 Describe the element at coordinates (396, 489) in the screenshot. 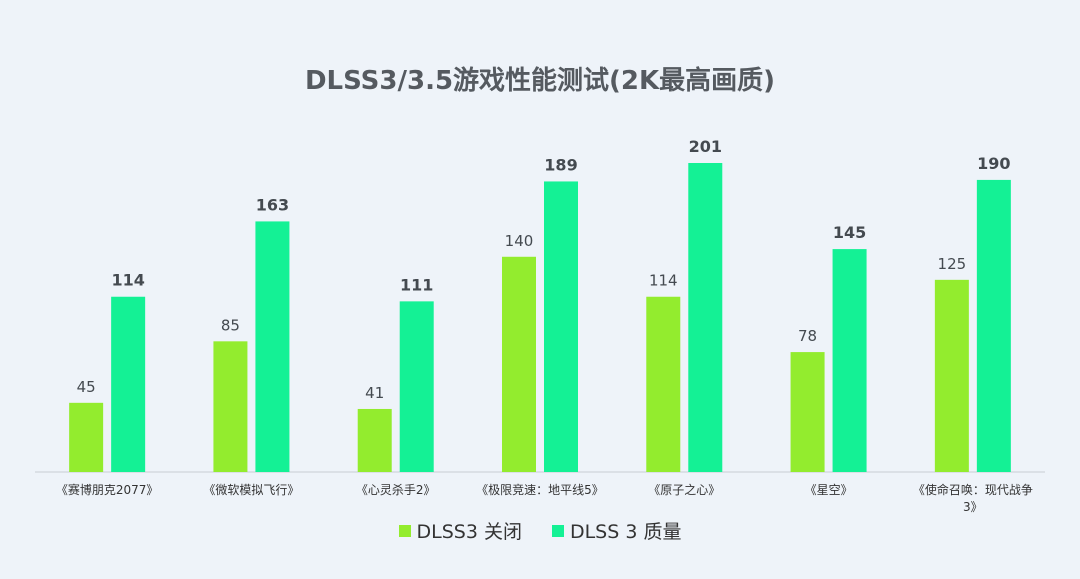

I see `category-label: 《心灵杀手2》` at that location.